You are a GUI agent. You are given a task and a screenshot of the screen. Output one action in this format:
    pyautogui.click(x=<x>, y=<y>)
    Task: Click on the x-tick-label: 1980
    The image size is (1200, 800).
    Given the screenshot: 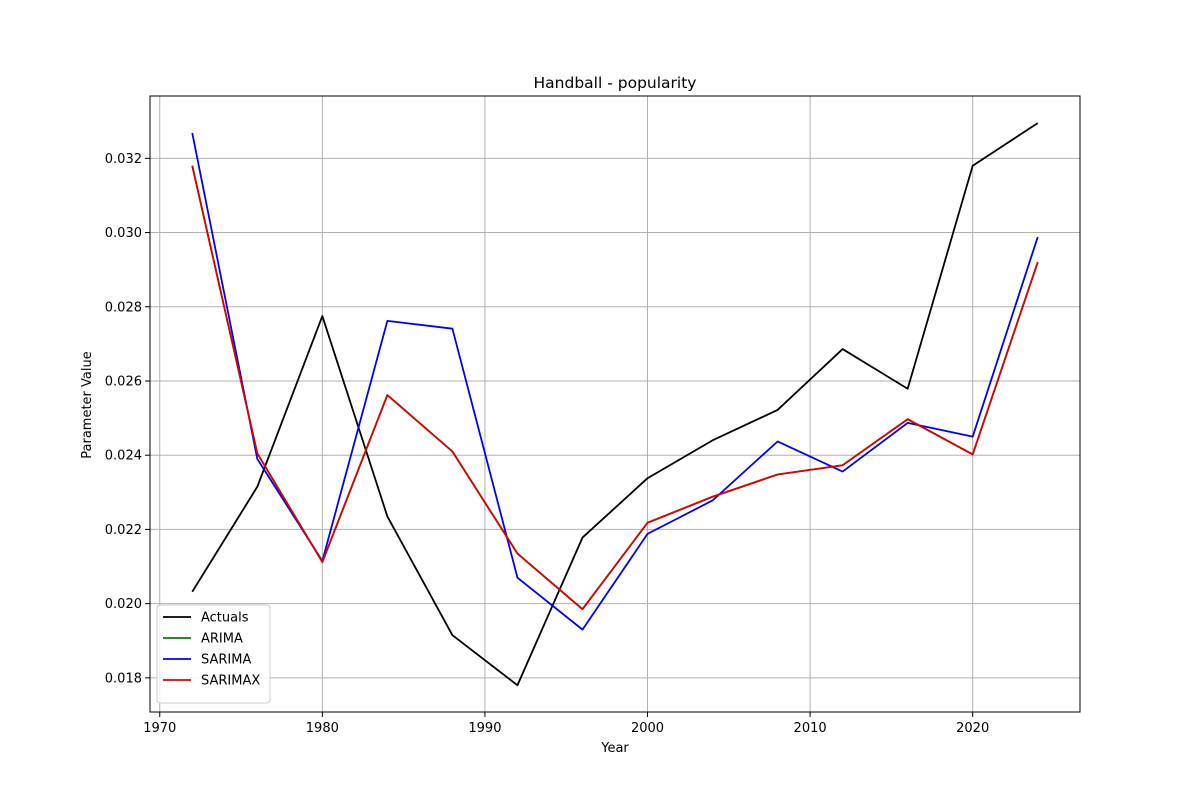 What is the action you would take?
    pyautogui.click(x=322, y=728)
    